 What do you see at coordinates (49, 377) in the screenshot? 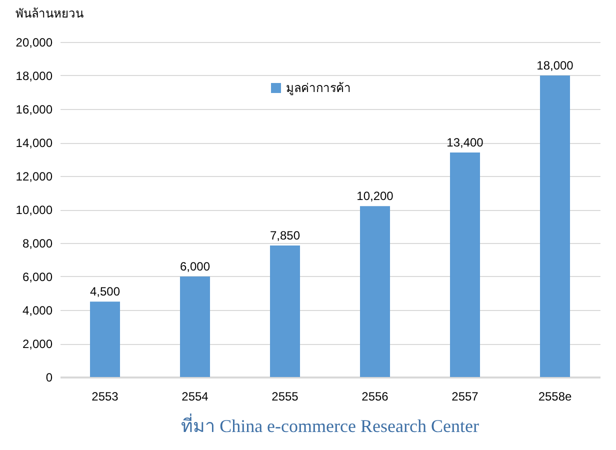
I see `y-tick-label: 0` at bounding box center [49, 377].